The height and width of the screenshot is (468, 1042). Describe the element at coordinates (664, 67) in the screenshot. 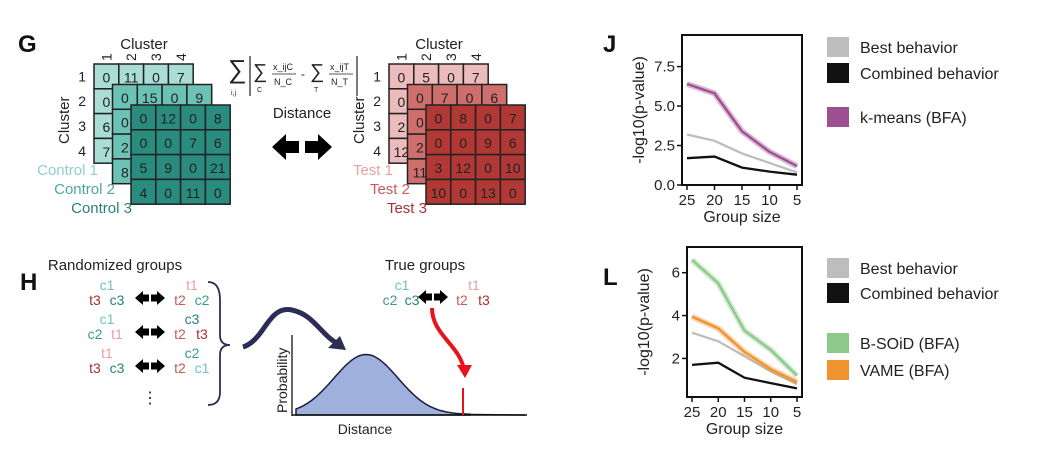

I see `y-tick-label: 7.5` at that location.